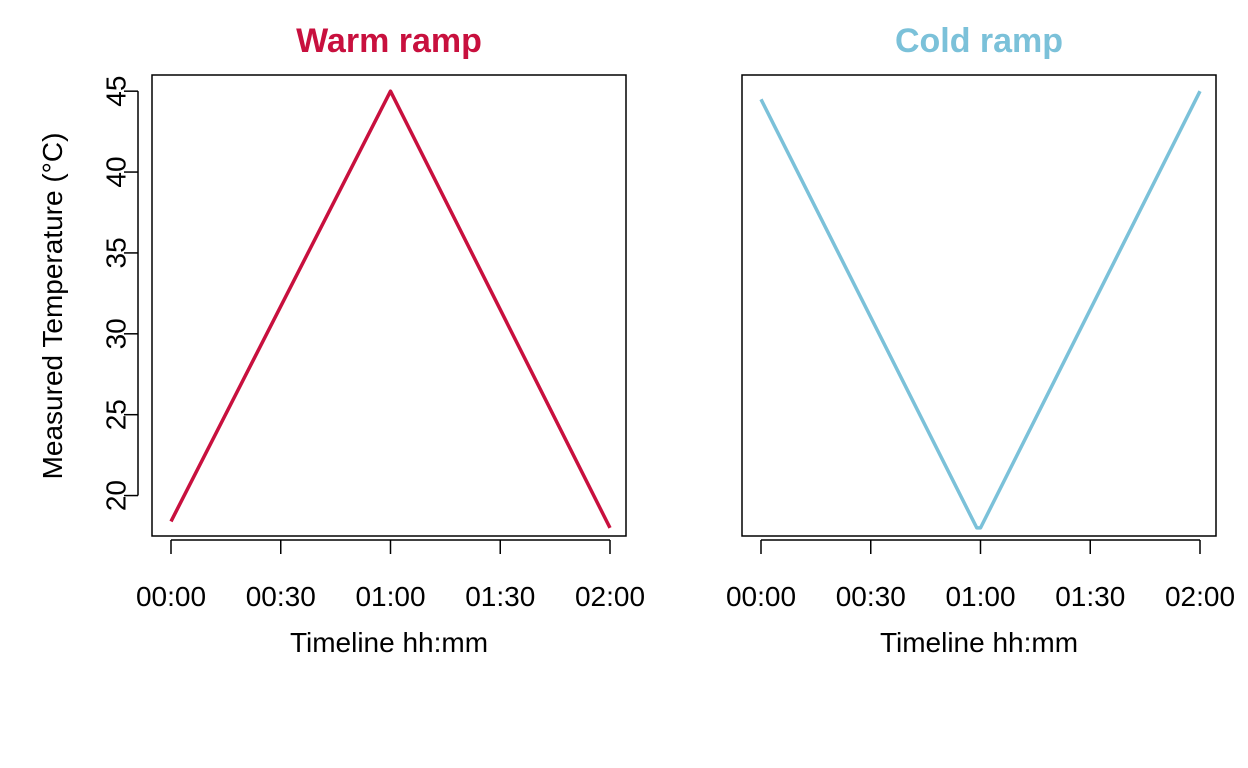 Image resolution: width=1248 pixels, height=768 pixels. I want to click on panel-title: Cold ramp, so click(979, 41).